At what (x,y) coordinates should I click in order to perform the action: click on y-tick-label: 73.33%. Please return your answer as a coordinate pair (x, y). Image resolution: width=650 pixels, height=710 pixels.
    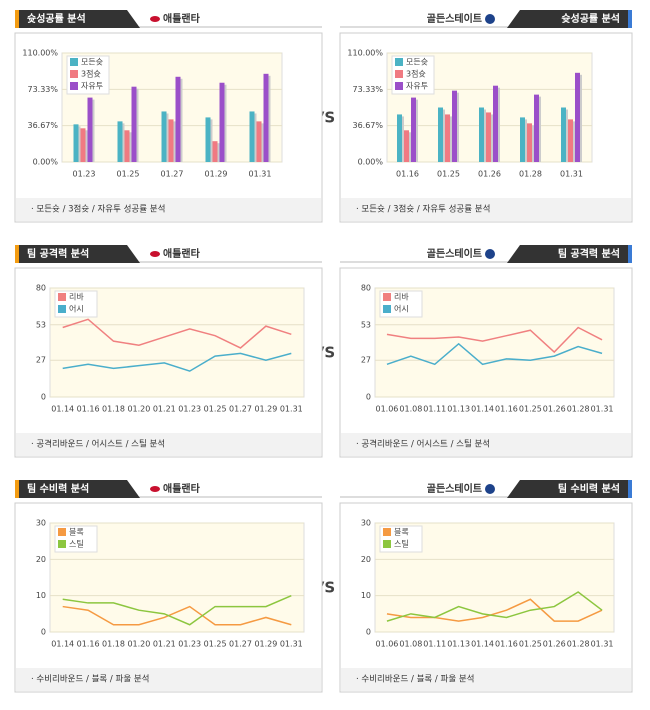
    Looking at the image, I should click on (367, 89).